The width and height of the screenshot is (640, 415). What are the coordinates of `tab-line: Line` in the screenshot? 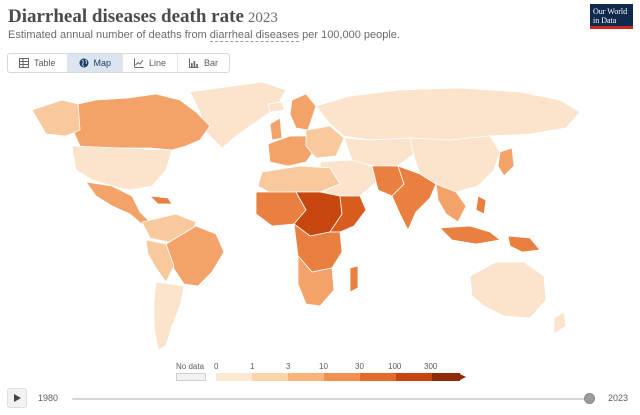 It's located at (151, 63).